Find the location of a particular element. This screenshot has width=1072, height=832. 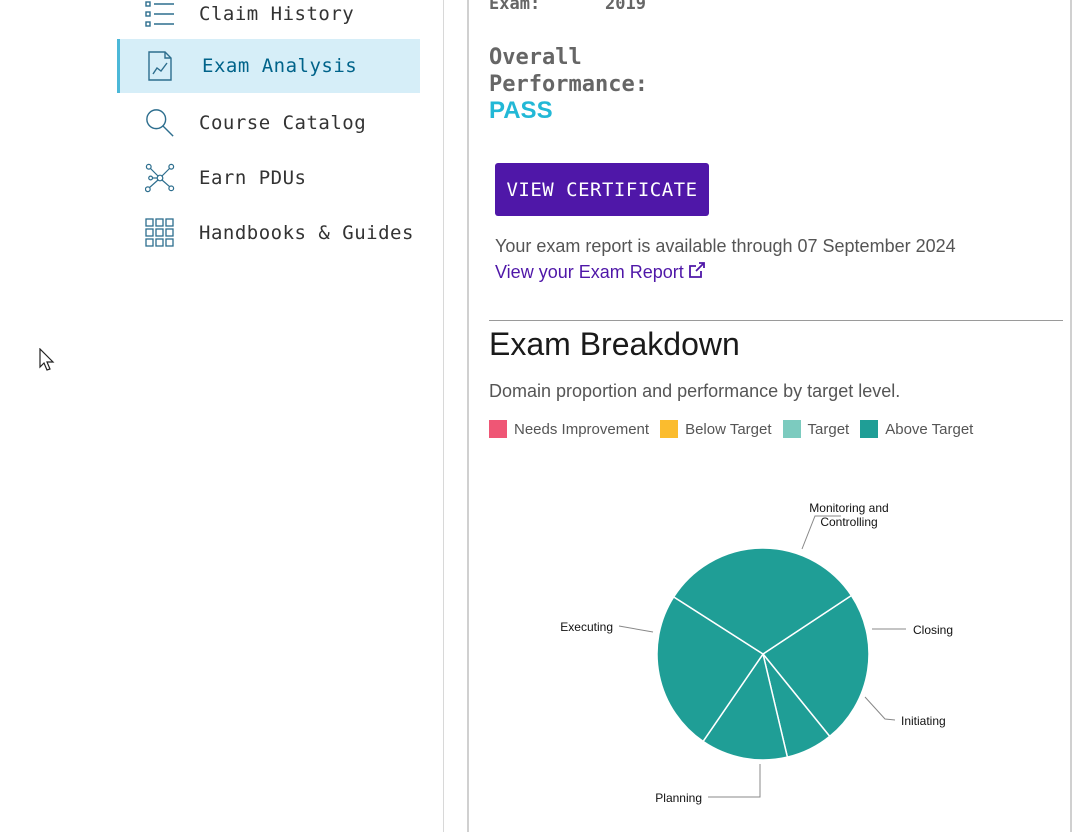

sidebar-item-label: Claim History is located at coordinates (277, 14).